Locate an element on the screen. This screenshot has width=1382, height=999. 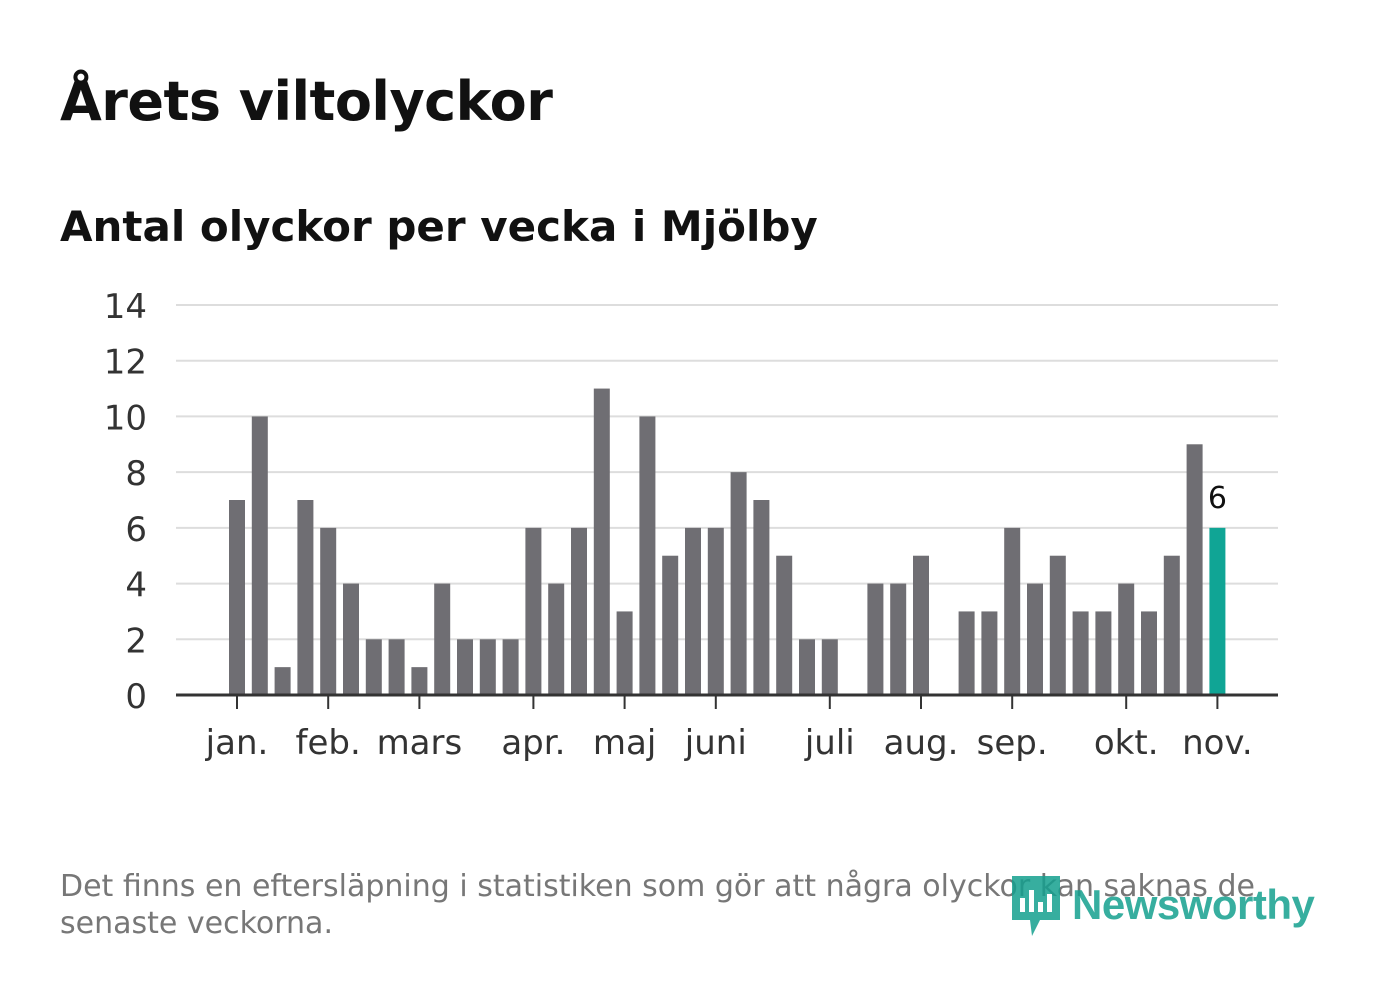
x-tick-label: maj is located at coordinates (624, 743).